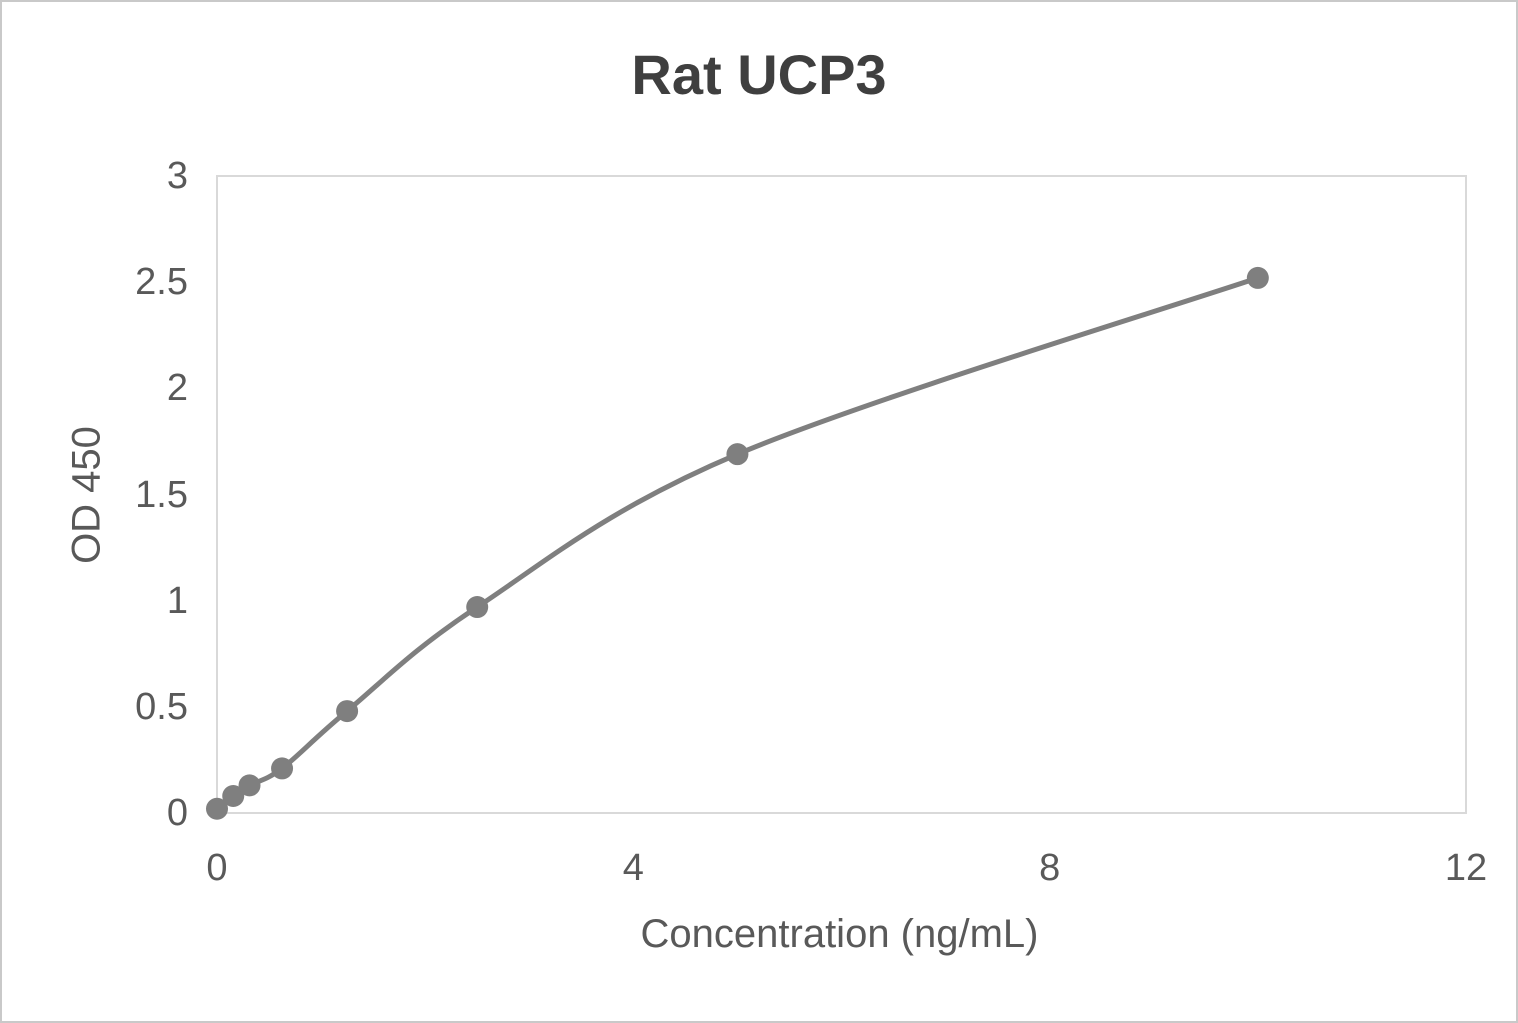 Image resolution: width=1518 pixels, height=1023 pixels. I want to click on x-tick-label: 8, so click(1050, 868).